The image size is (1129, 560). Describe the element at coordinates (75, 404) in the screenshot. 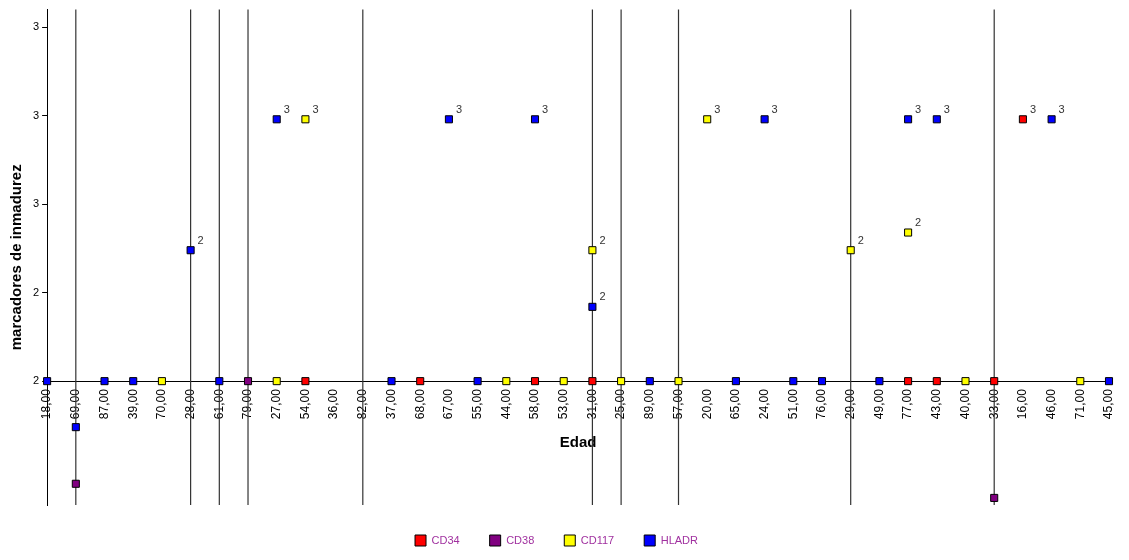

I see `x-tick-label: 69,00` at that location.